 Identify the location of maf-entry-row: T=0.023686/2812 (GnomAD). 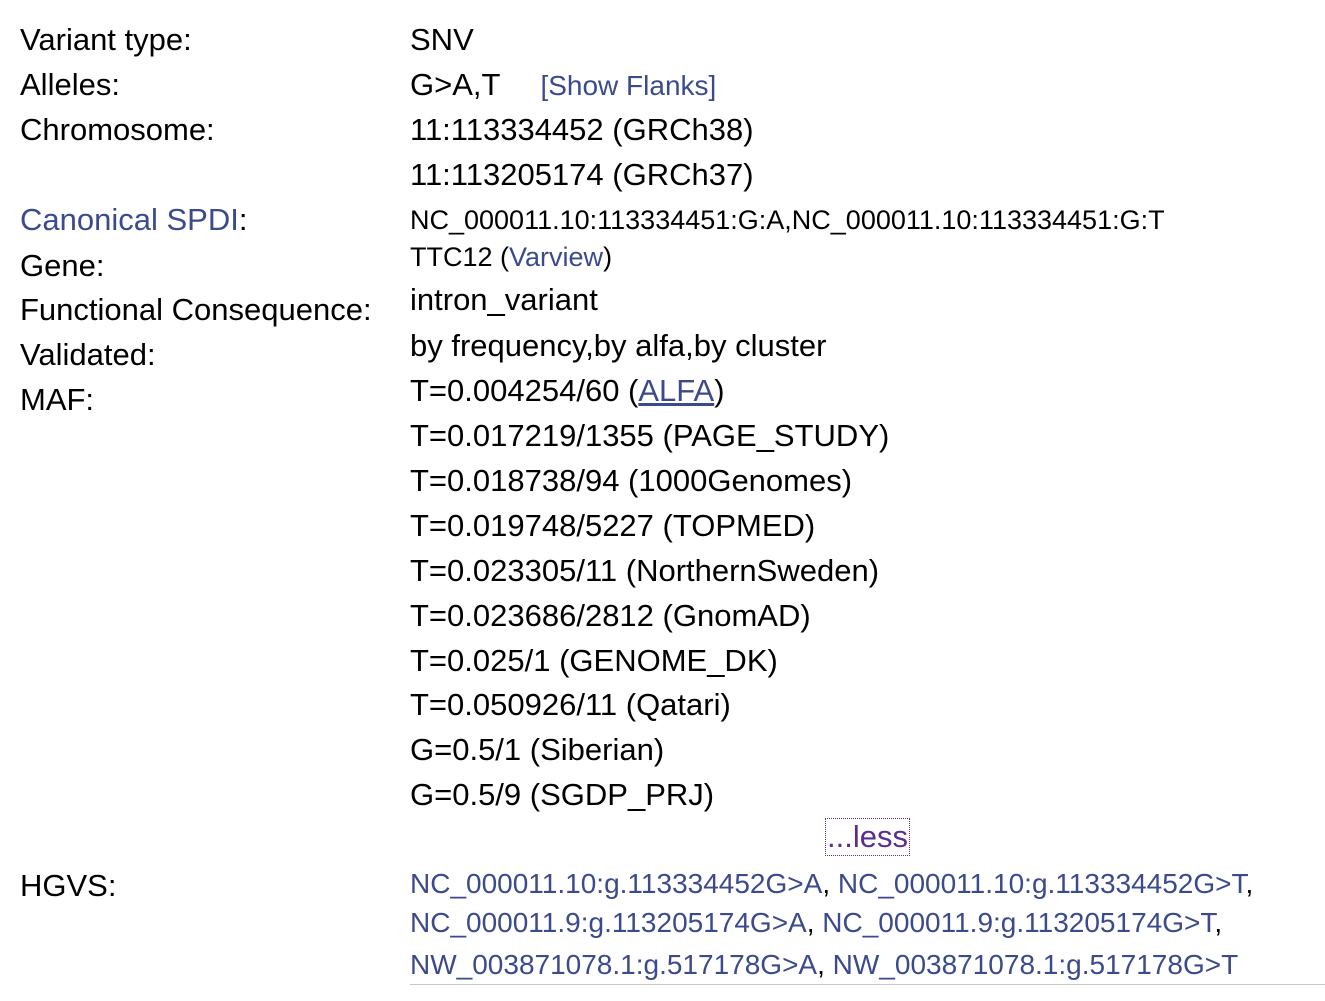
(662, 620).